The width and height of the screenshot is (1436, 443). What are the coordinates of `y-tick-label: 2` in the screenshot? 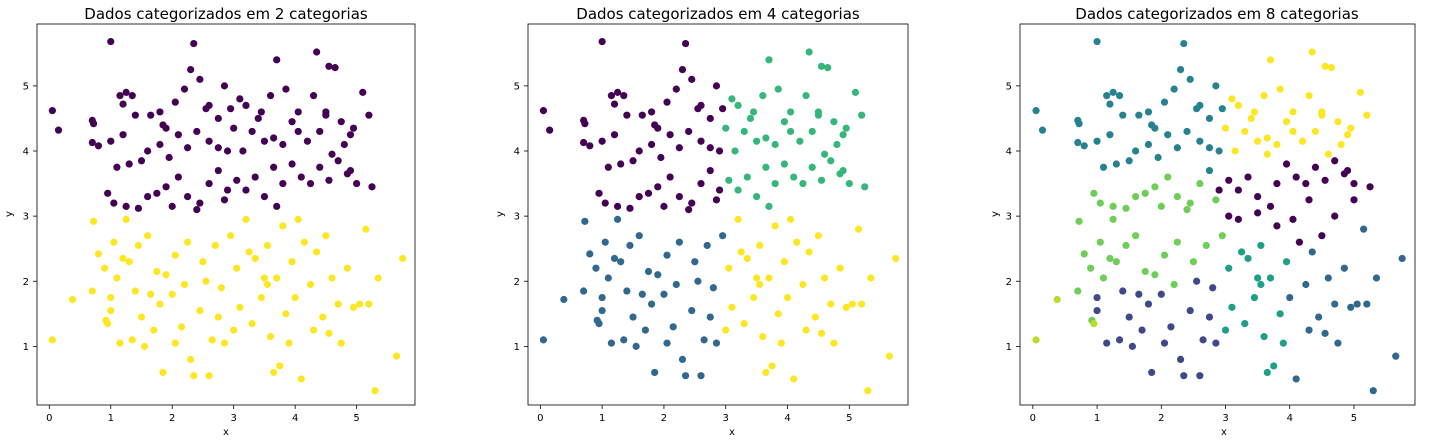 It's located at (517, 282).